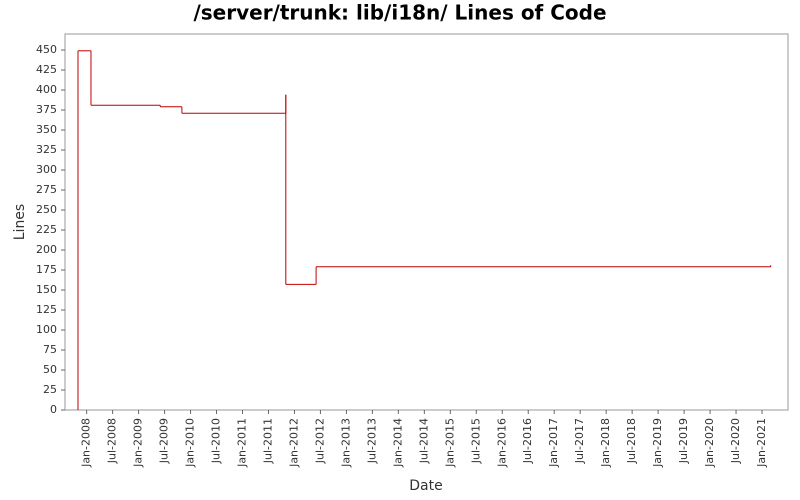 This screenshot has height=500, width=800. What do you see at coordinates (53, 409) in the screenshot?
I see `y-tick-label: 0` at bounding box center [53, 409].